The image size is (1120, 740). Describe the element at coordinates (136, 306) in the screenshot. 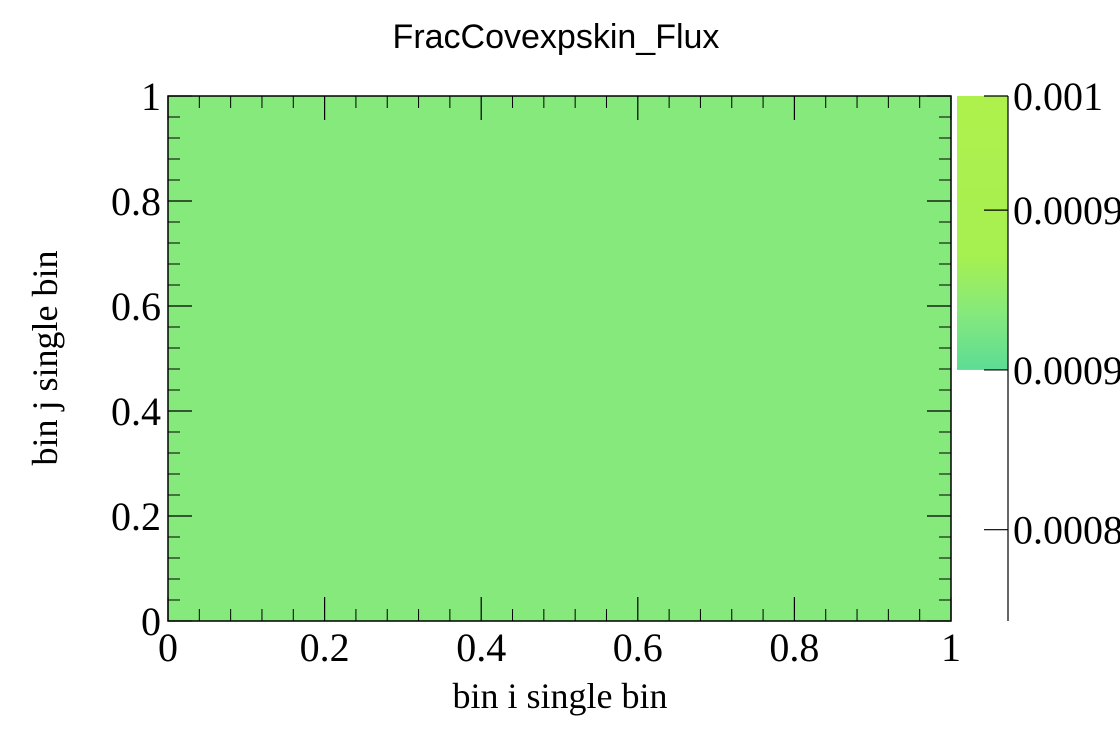

I see `y-tick-label: 0.6` at that location.